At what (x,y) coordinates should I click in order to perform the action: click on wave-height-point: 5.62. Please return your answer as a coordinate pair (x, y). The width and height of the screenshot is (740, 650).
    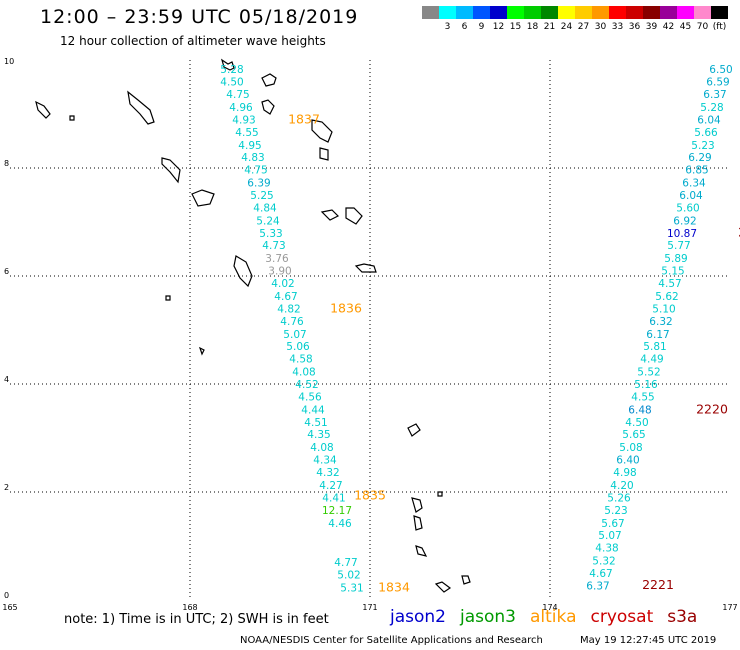
    Looking at the image, I should click on (666, 297).